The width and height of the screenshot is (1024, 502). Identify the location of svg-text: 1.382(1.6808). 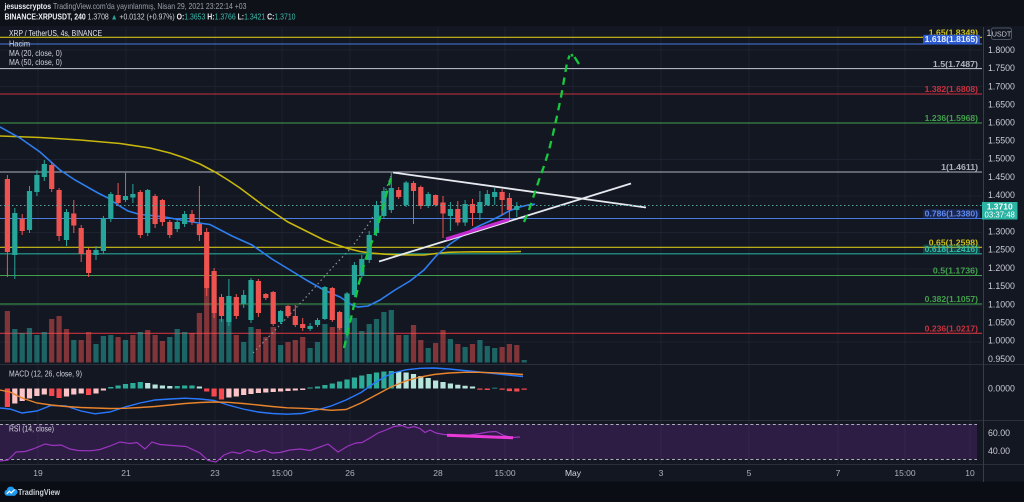
(952, 89).